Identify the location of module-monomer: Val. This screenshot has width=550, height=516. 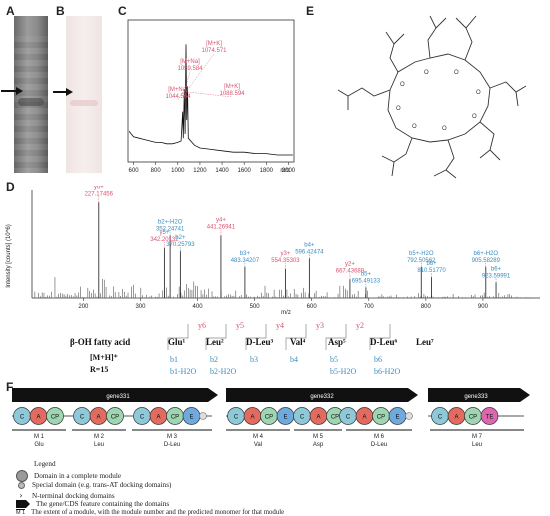
(258, 445).